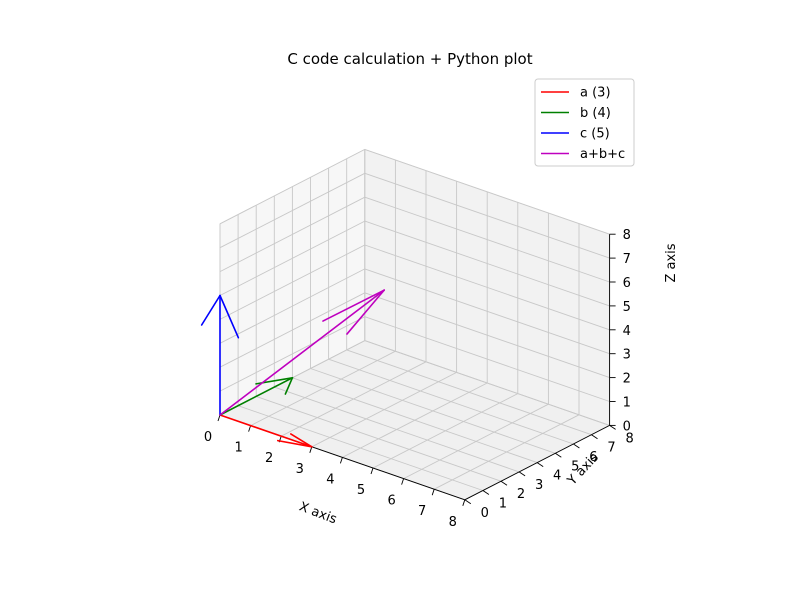 The height and width of the screenshot is (600, 800). Describe the element at coordinates (575, 466) in the screenshot. I see `y-tick-label: 5` at that location.